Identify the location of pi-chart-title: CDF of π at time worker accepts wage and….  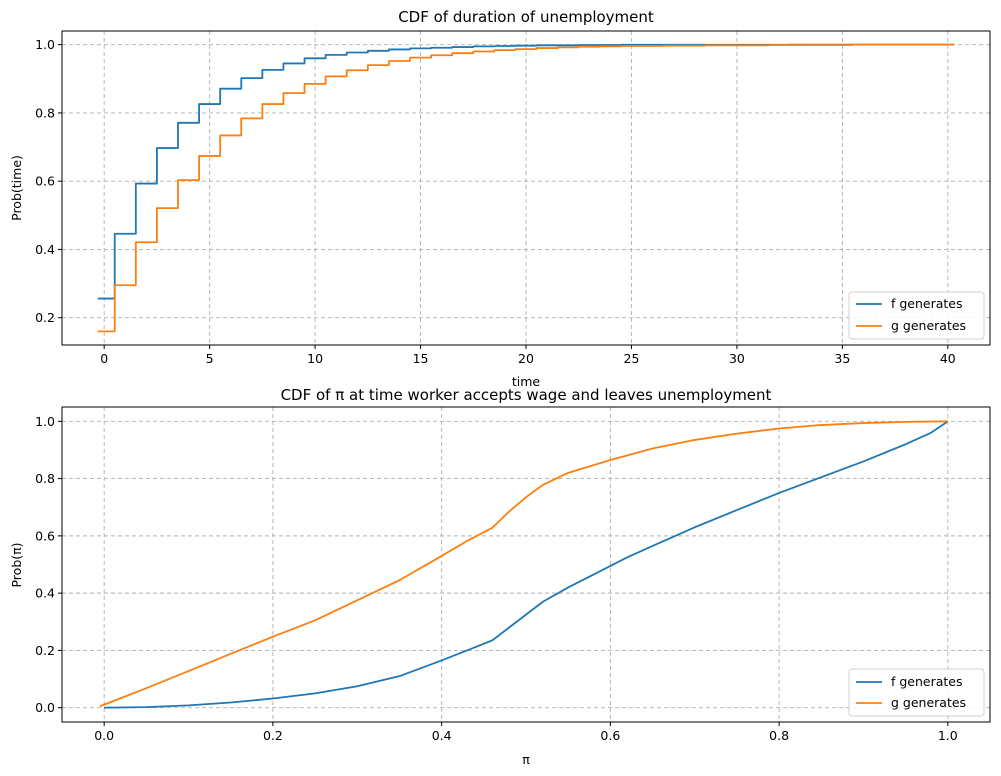
(526, 395).